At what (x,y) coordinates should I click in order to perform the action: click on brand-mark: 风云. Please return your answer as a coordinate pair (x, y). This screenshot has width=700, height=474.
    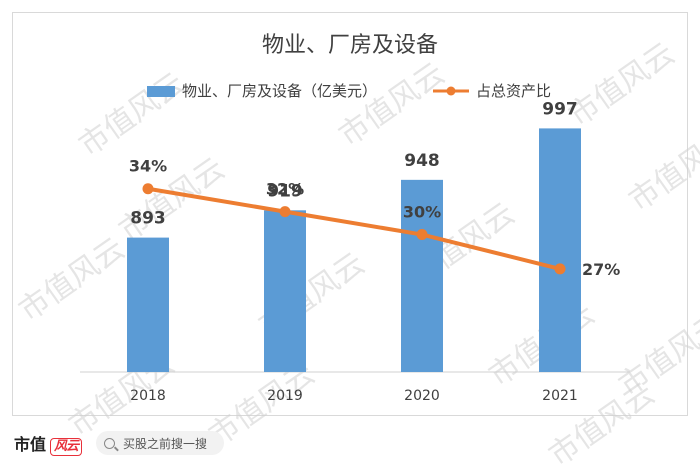
    Looking at the image, I should click on (66, 446).